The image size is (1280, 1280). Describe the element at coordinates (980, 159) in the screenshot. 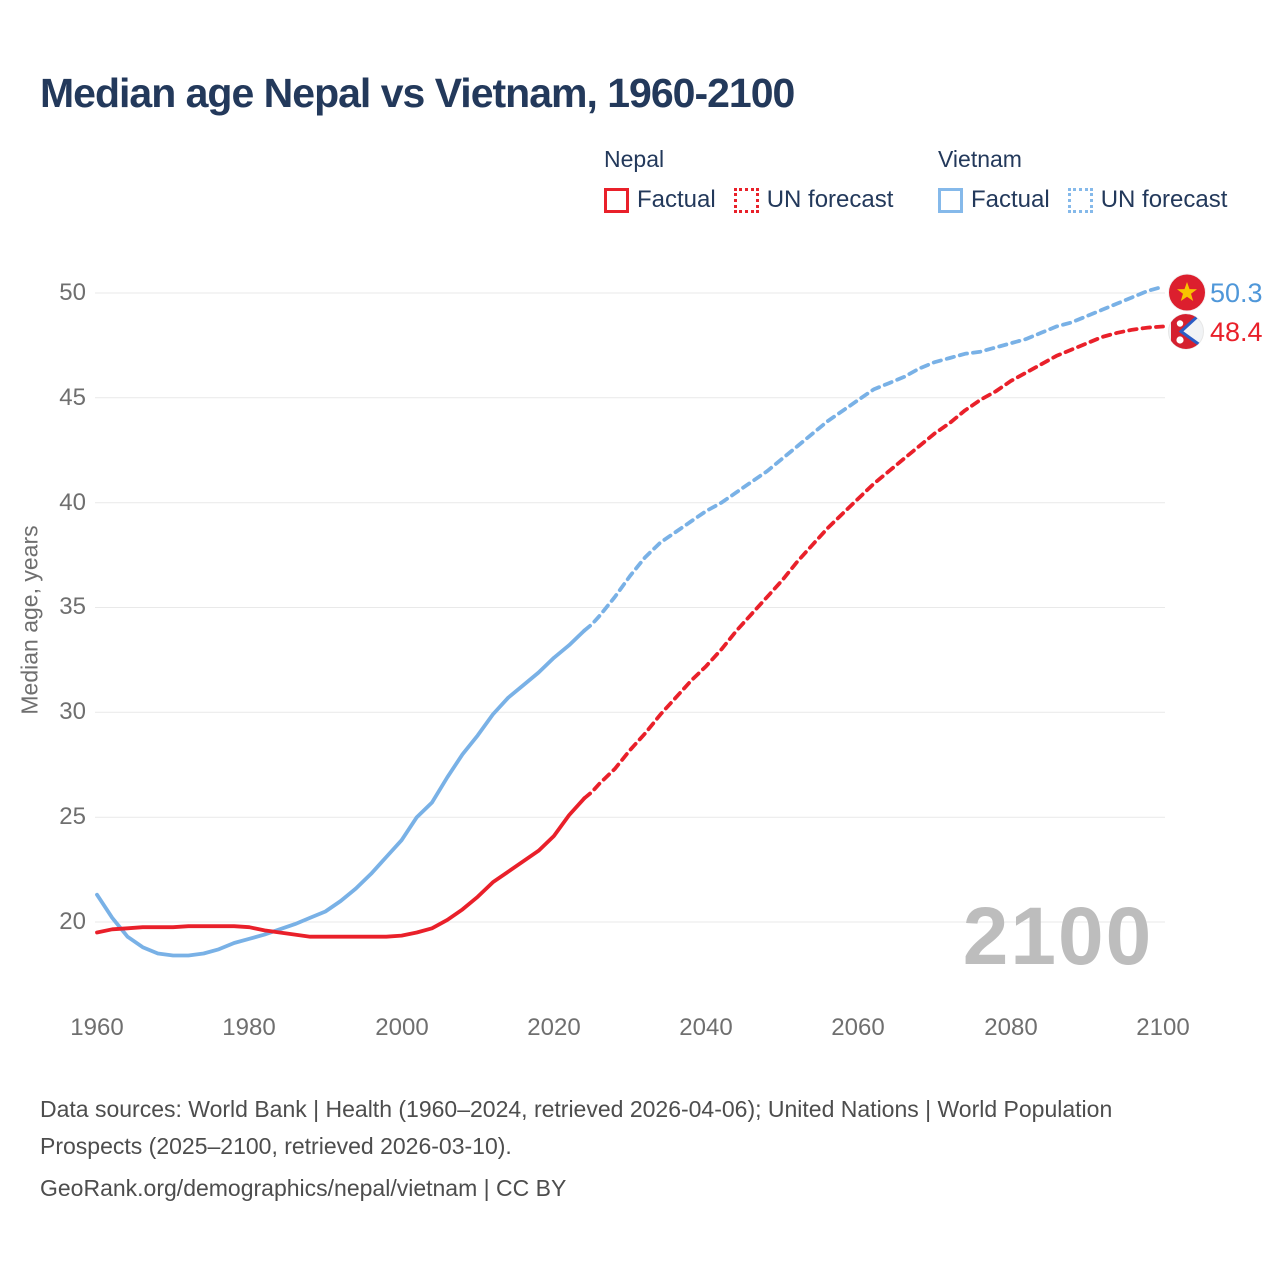

I see `legend-vietnam-title: Vietnam` at that location.